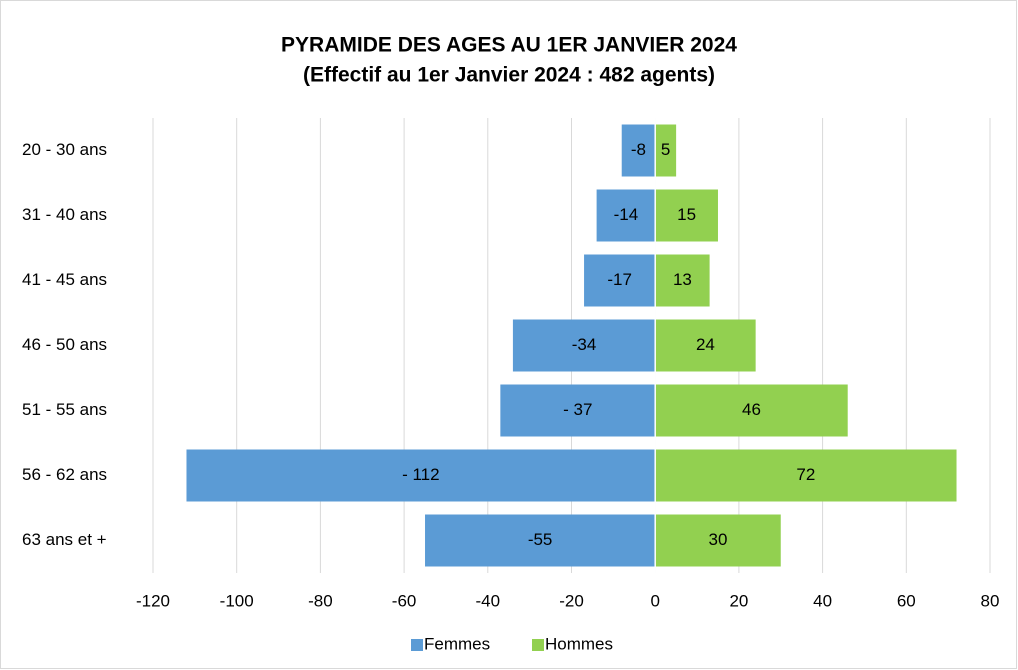  I want to click on data-label: -17, so click(619, 279).